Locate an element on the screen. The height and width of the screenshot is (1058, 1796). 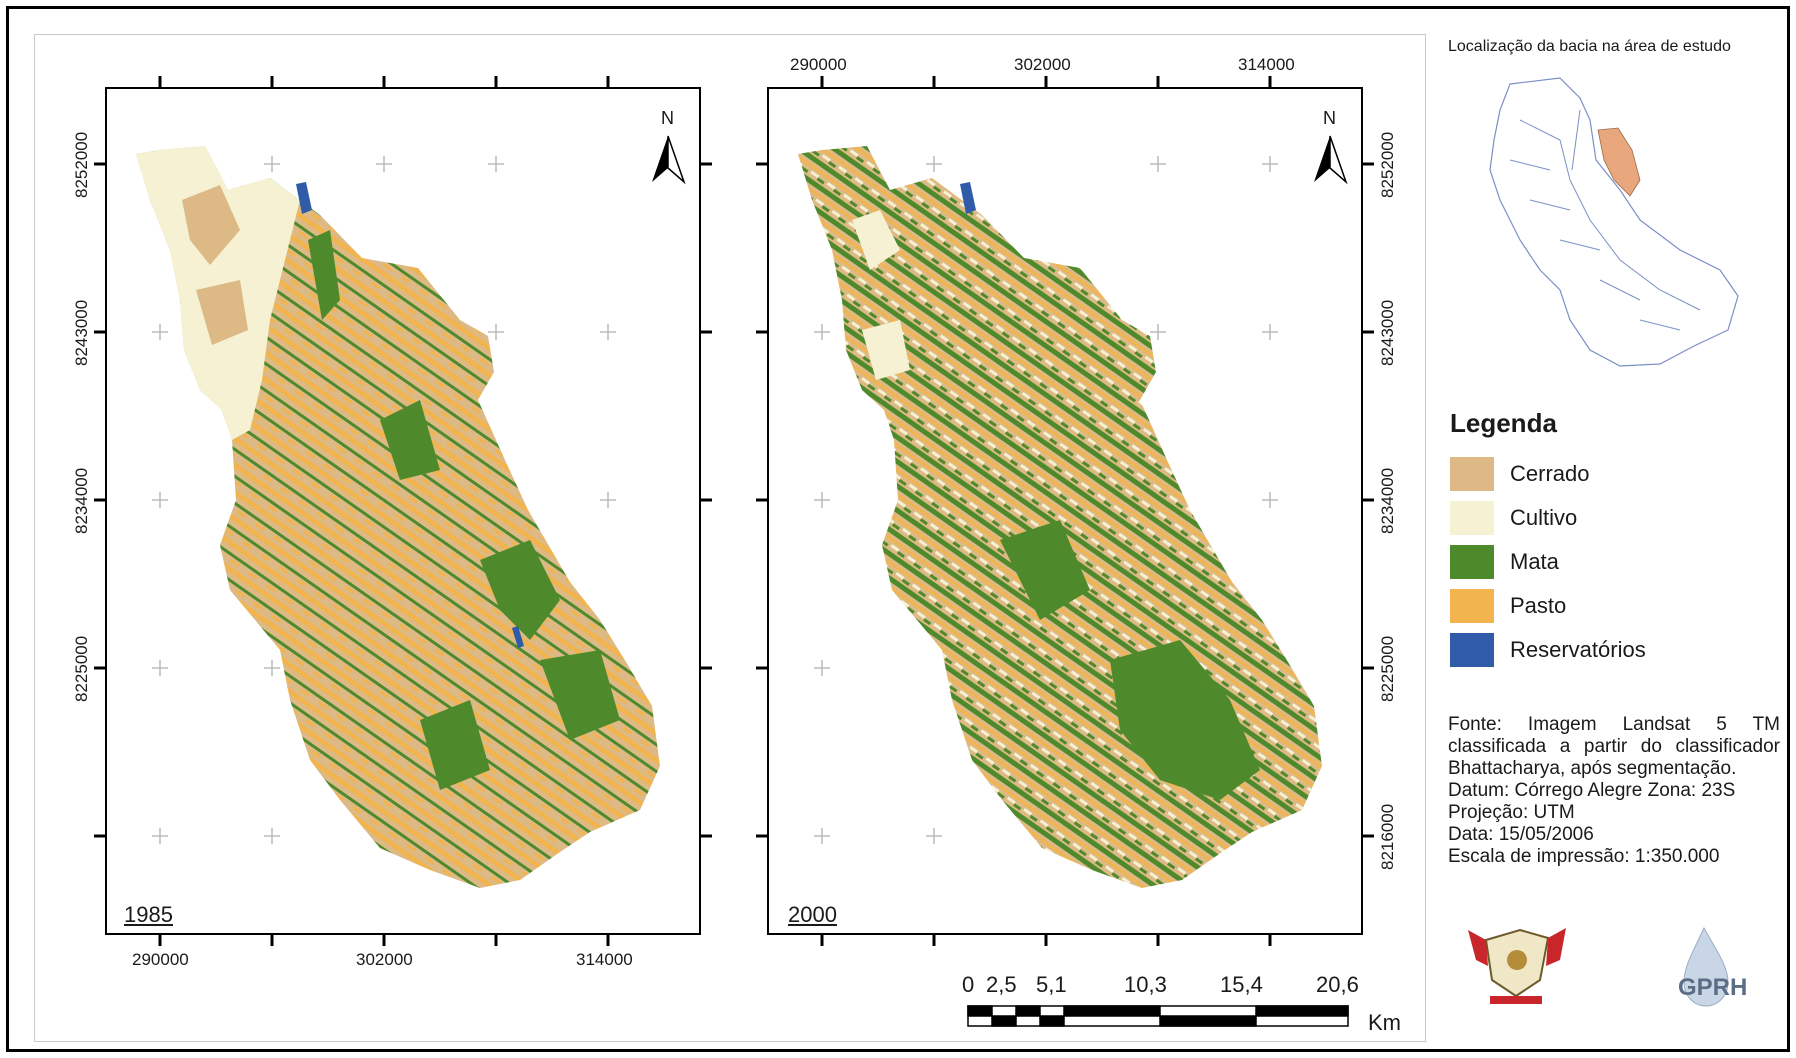
legend-label: Cultivo is located at coordinates (1544, 517).